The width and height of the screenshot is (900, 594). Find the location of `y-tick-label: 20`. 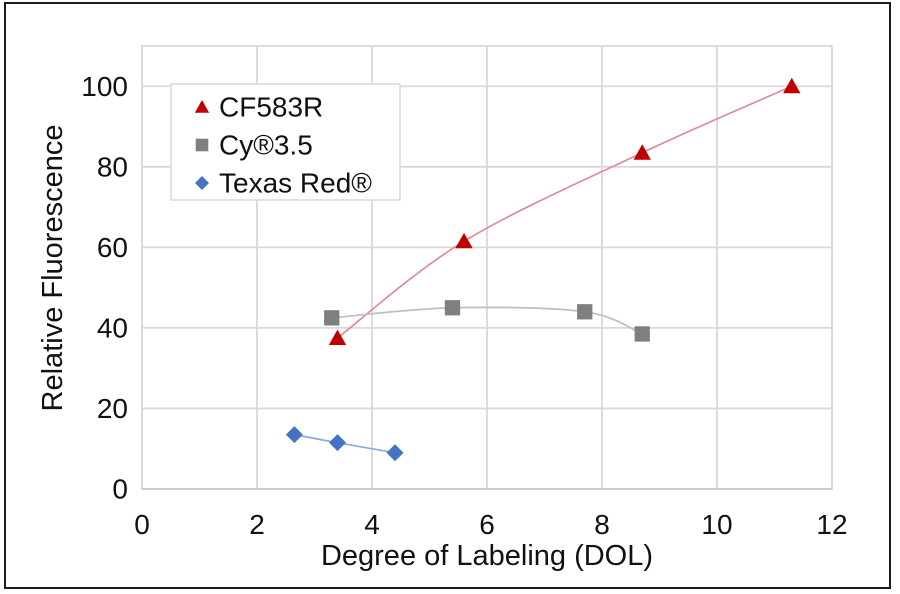

y-tick-label: 20 is located at coordinates (112, 408).